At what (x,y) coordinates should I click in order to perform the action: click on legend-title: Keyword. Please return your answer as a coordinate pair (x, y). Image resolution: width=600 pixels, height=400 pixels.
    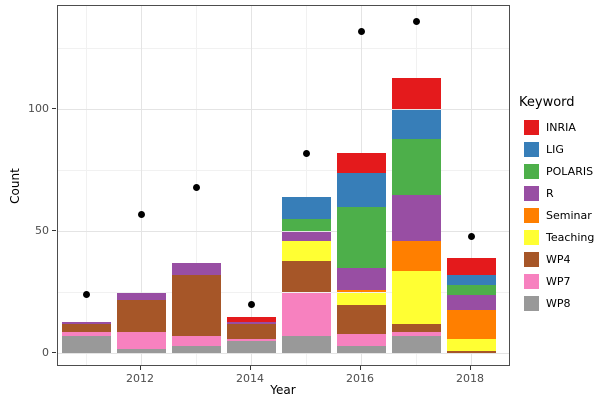
    Looking at the image, I should click on (547, 102).